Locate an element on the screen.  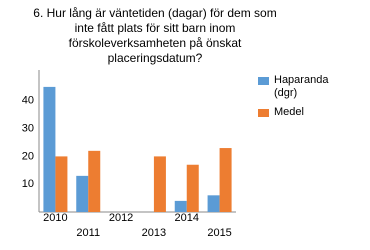
legend-item: Medel is located at coordinates (308, 112).